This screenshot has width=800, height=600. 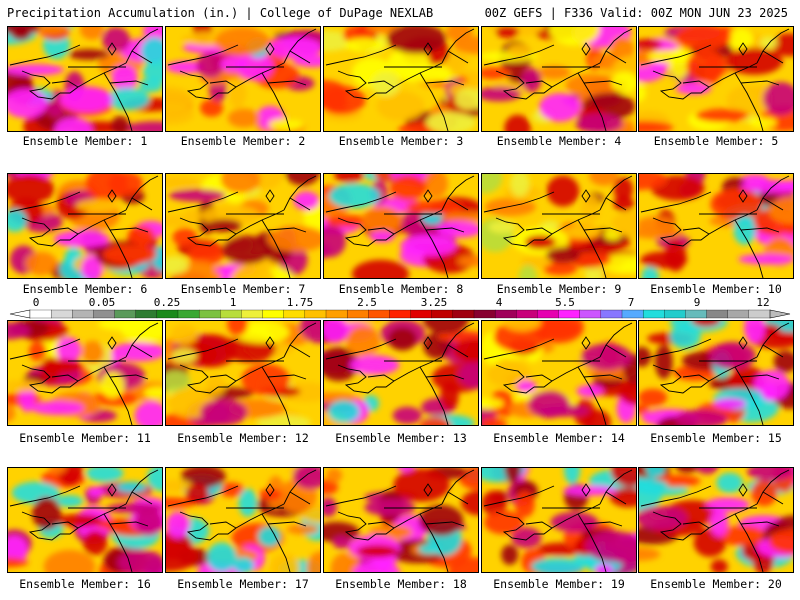 I want to click on ensemble-member-label: Ensemble Member: 12, so click(x=243, y=438).